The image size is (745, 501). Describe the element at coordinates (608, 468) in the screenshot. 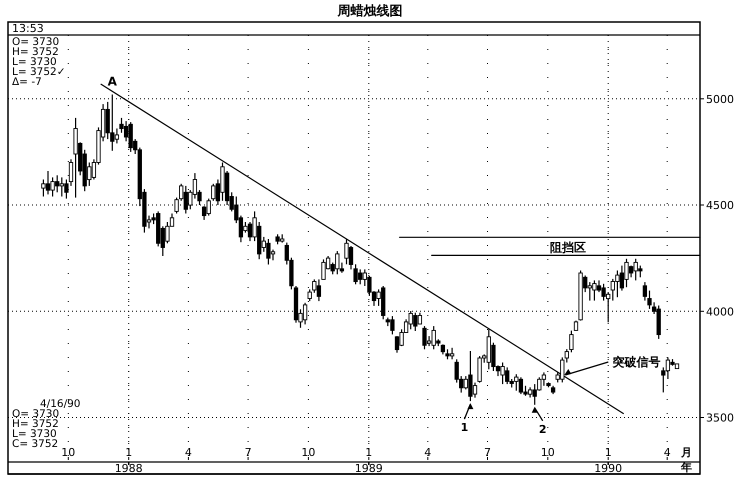

I see `x2tick: 1990` at that location.